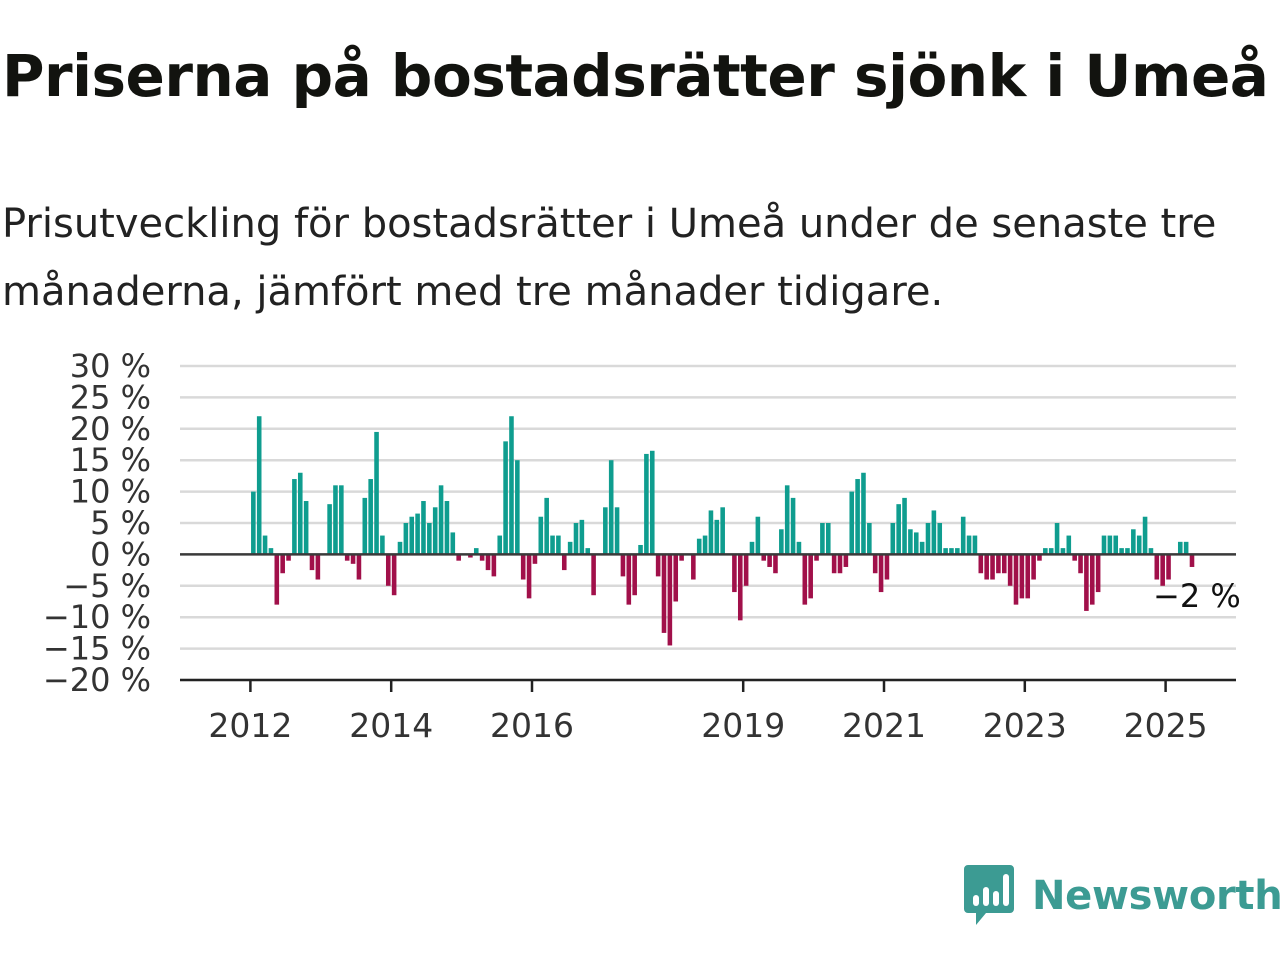 This screenshot has width=1280, height=960. I want to click on y-tick-label: −20 %, so click(97, 680).